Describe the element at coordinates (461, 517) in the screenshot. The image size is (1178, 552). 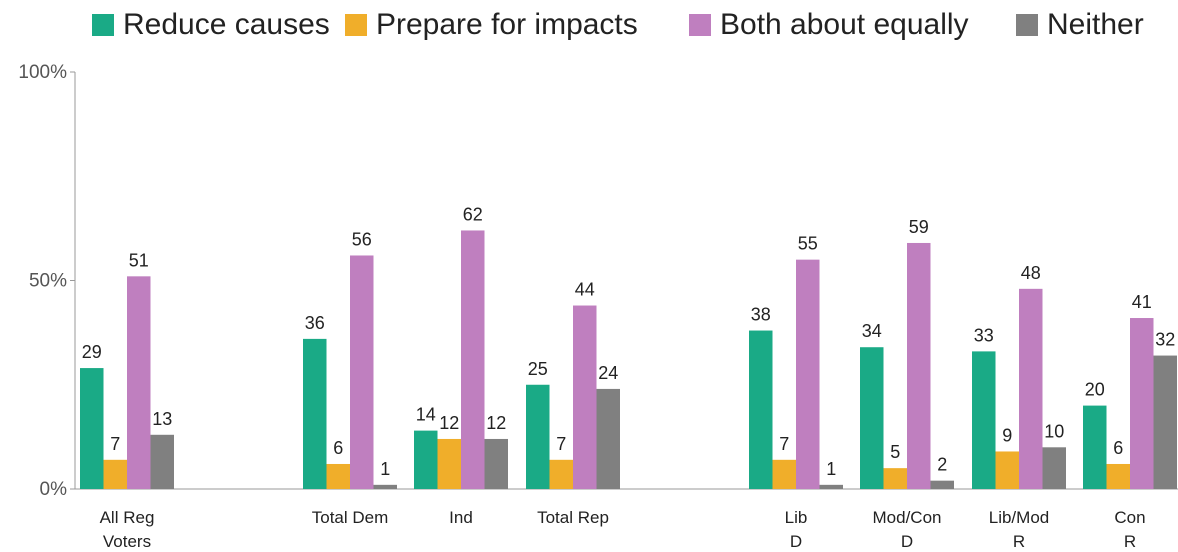
I see `x-tick-label: Ind` at that location.